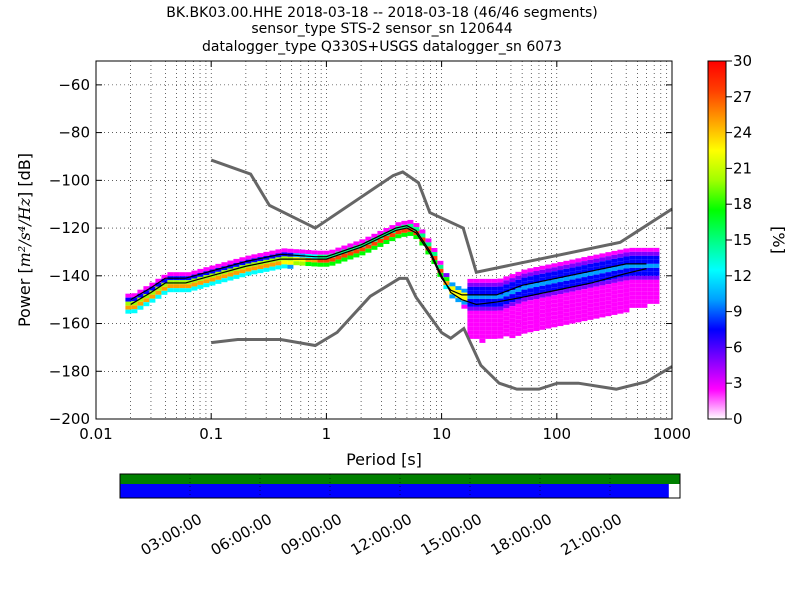  I want to click on colorbar-tick-label: 27, so click(742, 97).